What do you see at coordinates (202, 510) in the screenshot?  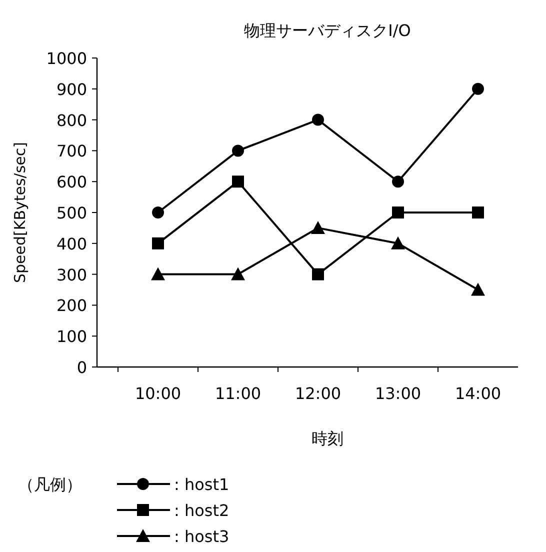 I see `legend-label: : host2` at bounding box center [202, 510].